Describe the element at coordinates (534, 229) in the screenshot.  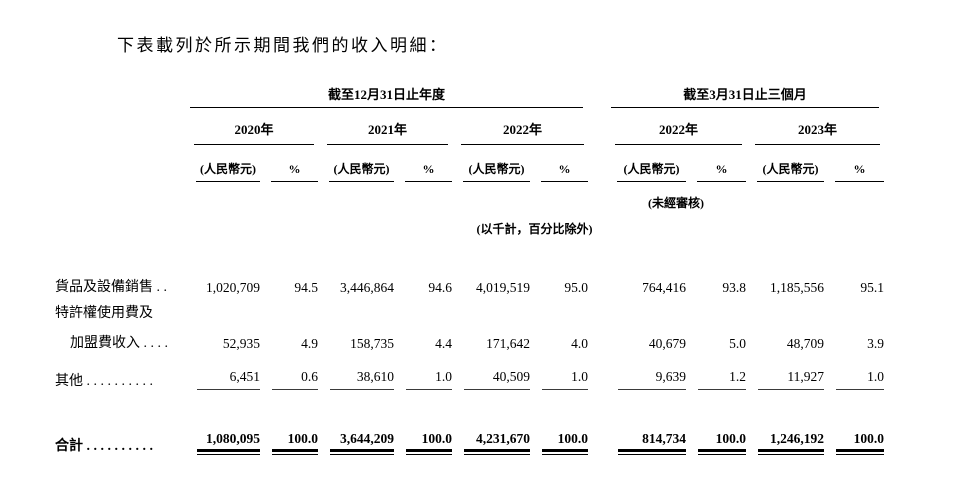
I see `units-note: (以千計，百分比除外)` at that location.